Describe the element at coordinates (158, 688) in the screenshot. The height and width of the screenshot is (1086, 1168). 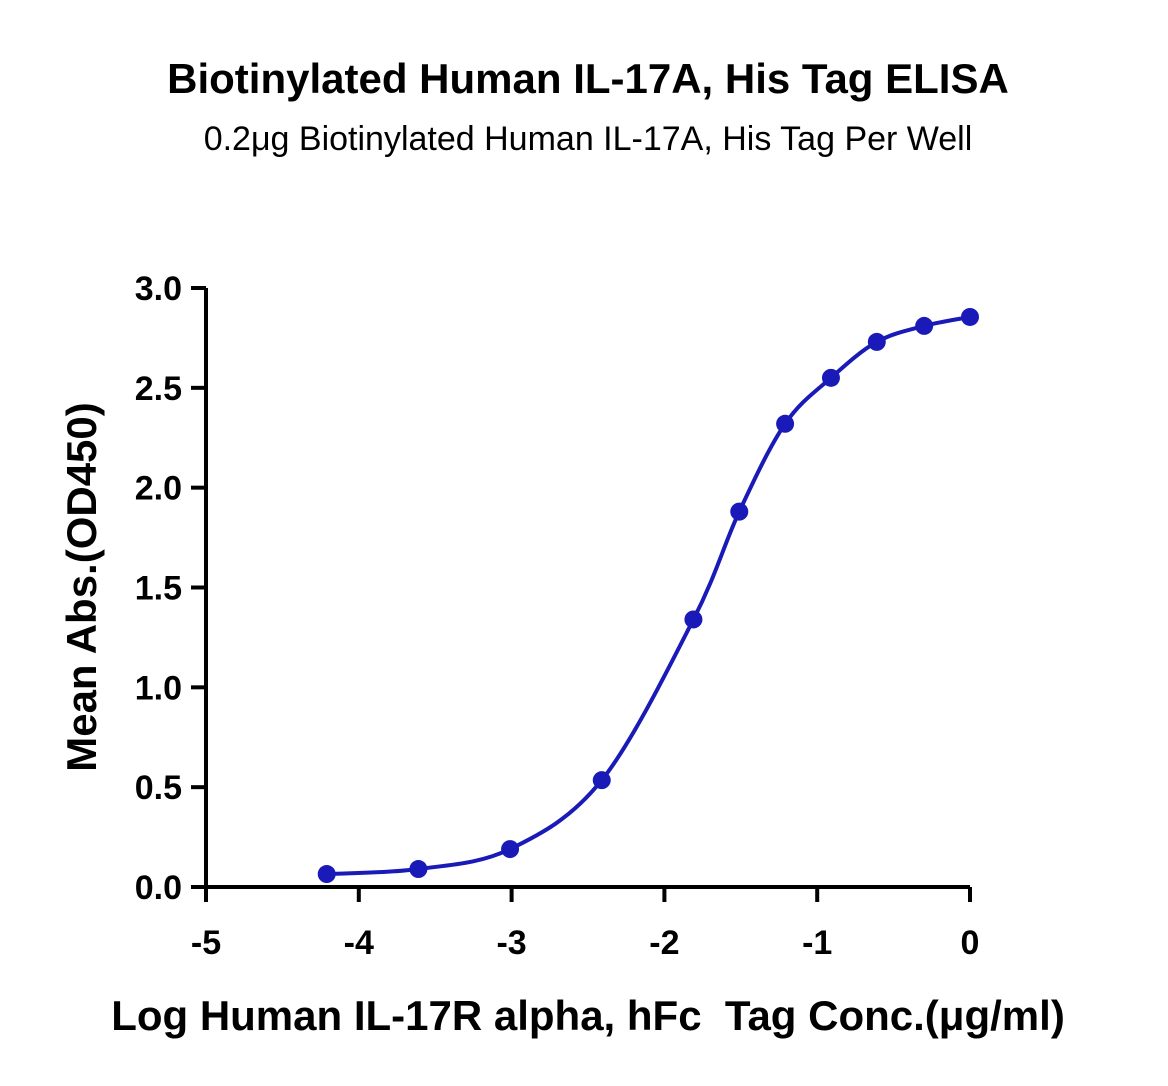
I see `y-tick-label: 1.0` at that location.